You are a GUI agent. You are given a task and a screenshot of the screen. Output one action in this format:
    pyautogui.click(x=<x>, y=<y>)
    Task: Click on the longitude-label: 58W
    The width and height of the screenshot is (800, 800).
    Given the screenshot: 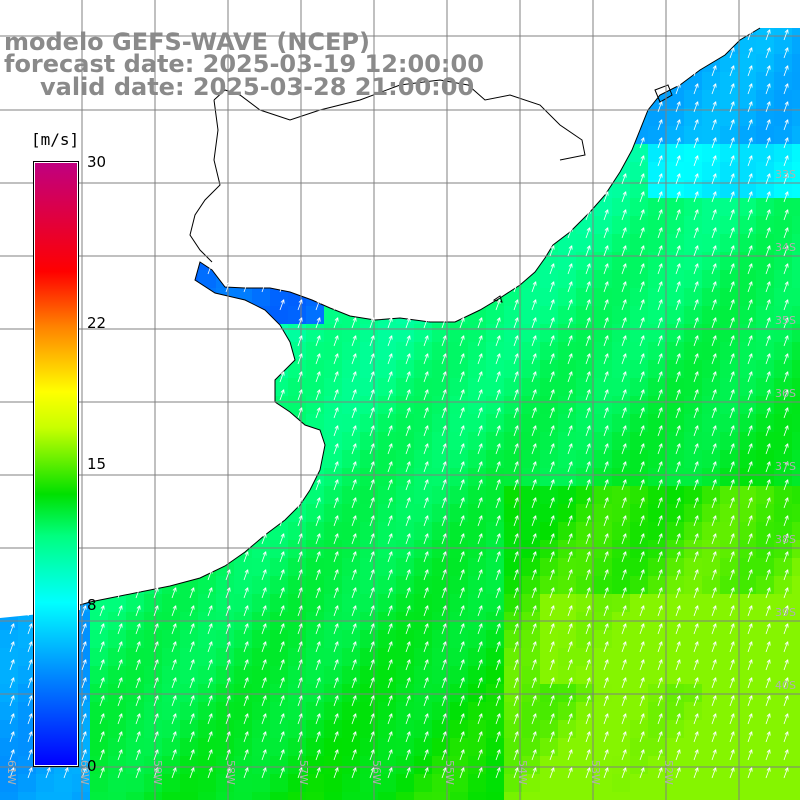 What is the action you would take?
    pyautogui.click(x=230, y=772)
    